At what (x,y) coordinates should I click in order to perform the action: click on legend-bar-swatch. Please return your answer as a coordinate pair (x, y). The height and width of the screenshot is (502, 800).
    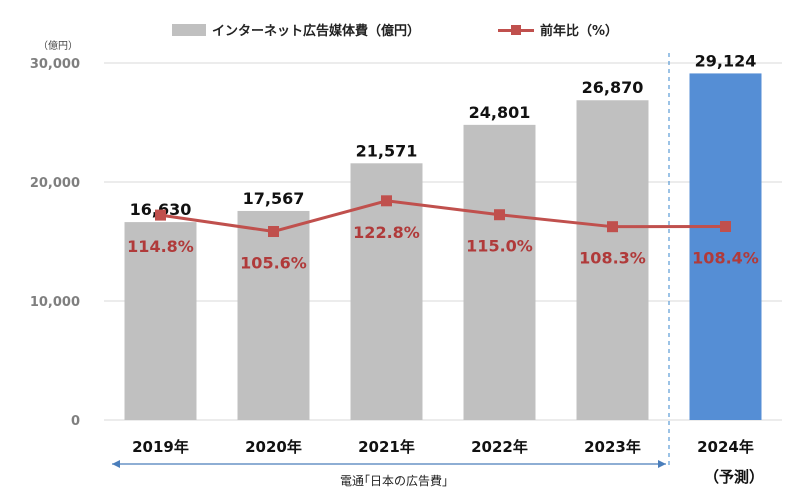
    Looking at the image, I should click on (189, 29).